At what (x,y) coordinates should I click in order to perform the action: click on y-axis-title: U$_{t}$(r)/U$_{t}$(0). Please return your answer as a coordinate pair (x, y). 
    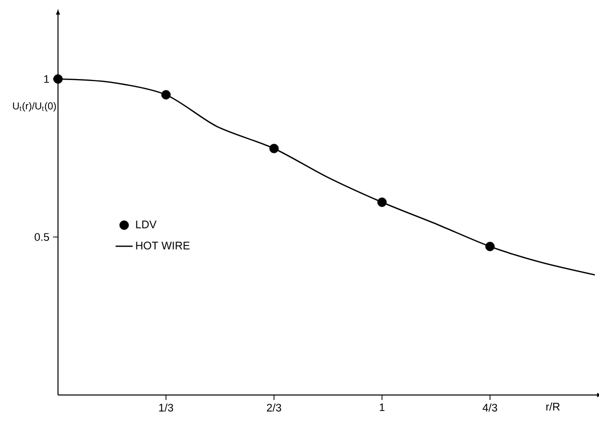
    Looking at the image, I should click on (34, 107).